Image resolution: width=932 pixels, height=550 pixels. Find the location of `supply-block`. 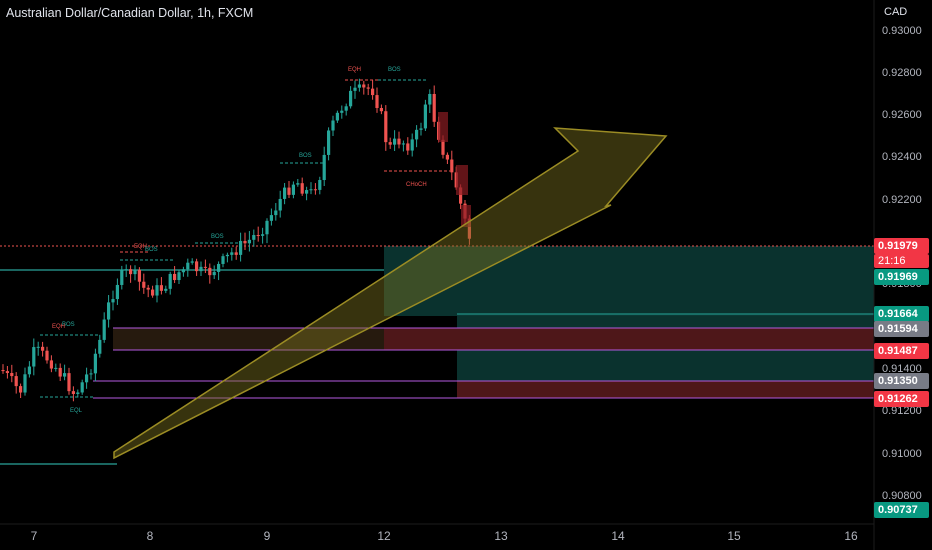

supply-block is located at coordinates (443, 127).